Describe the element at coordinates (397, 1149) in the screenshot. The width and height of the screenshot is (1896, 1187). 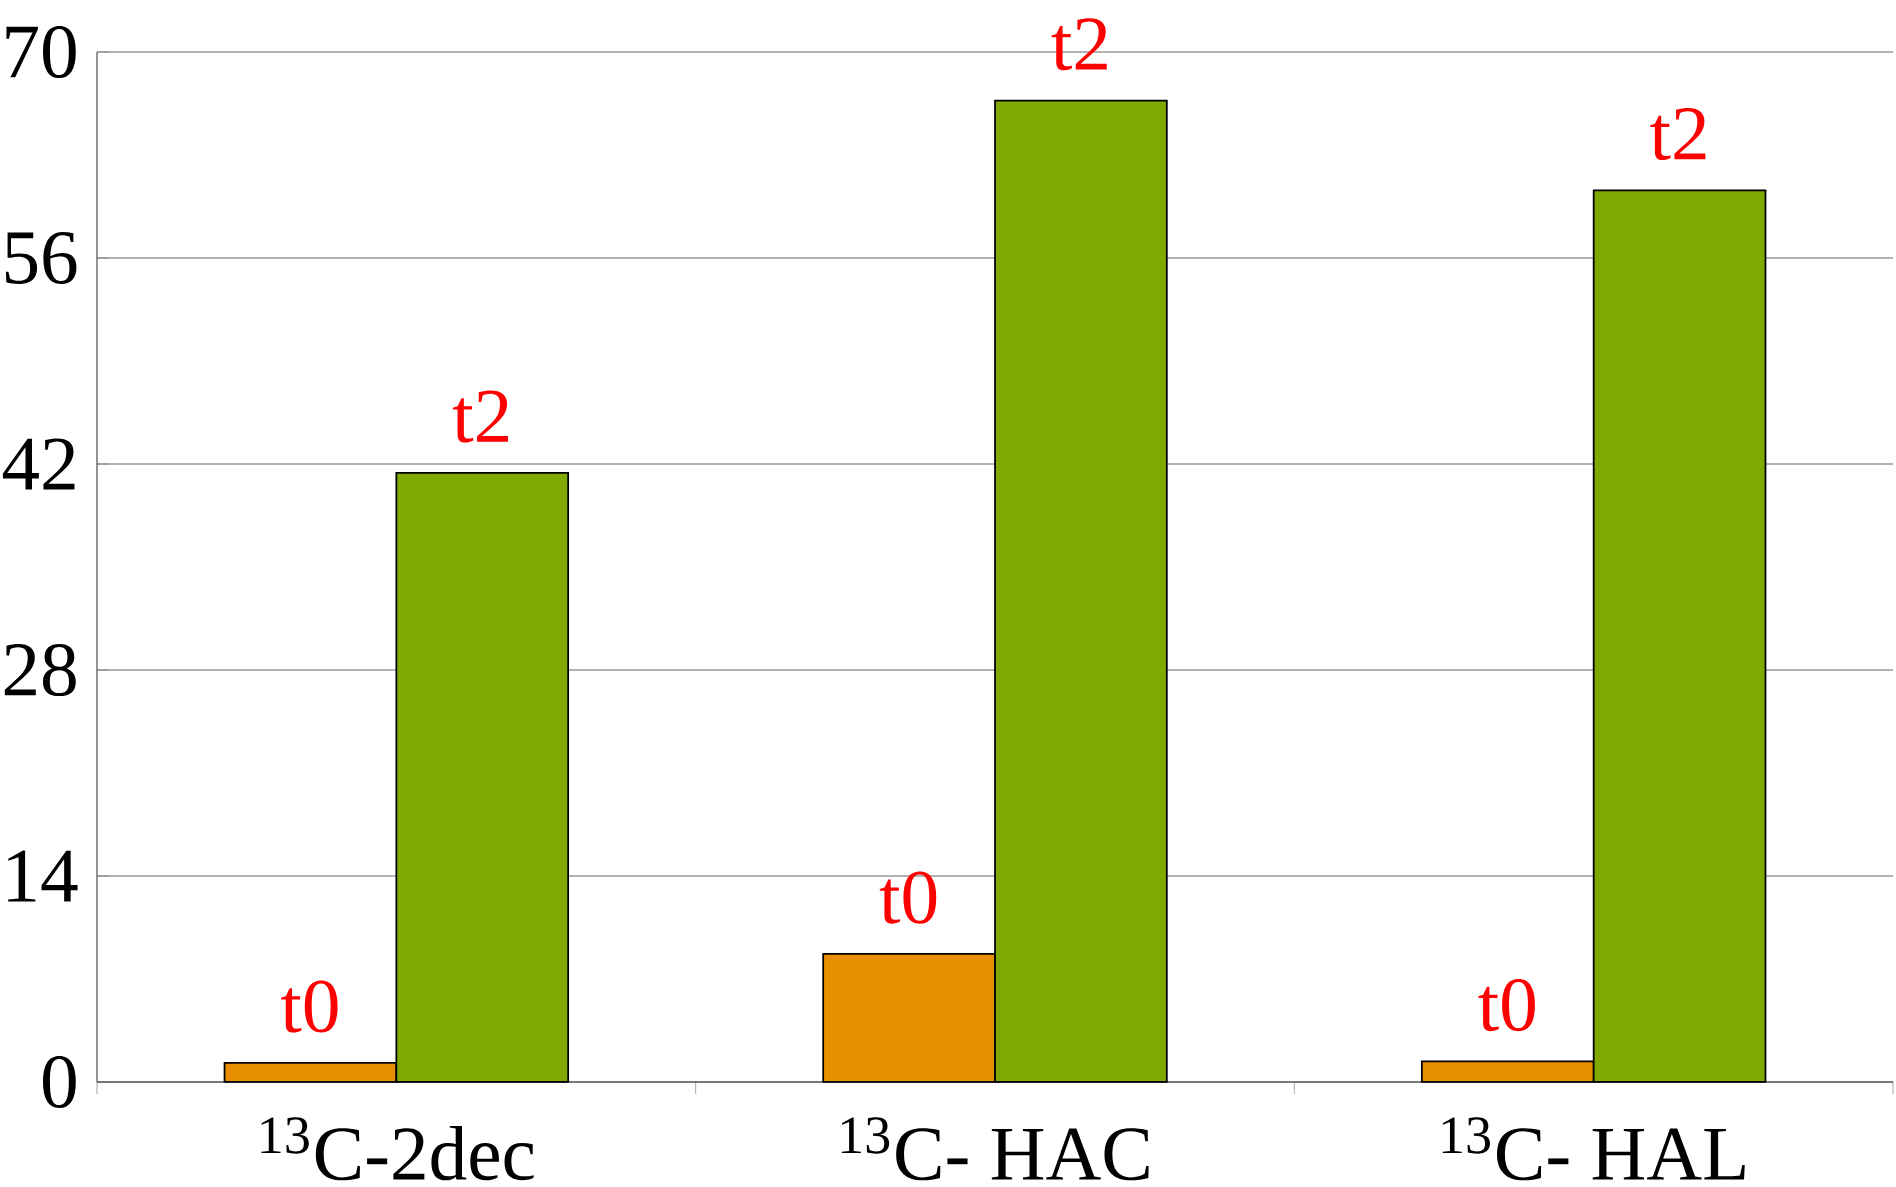
I see `x-tick-label: $^{13}$C-2dec` at that location.